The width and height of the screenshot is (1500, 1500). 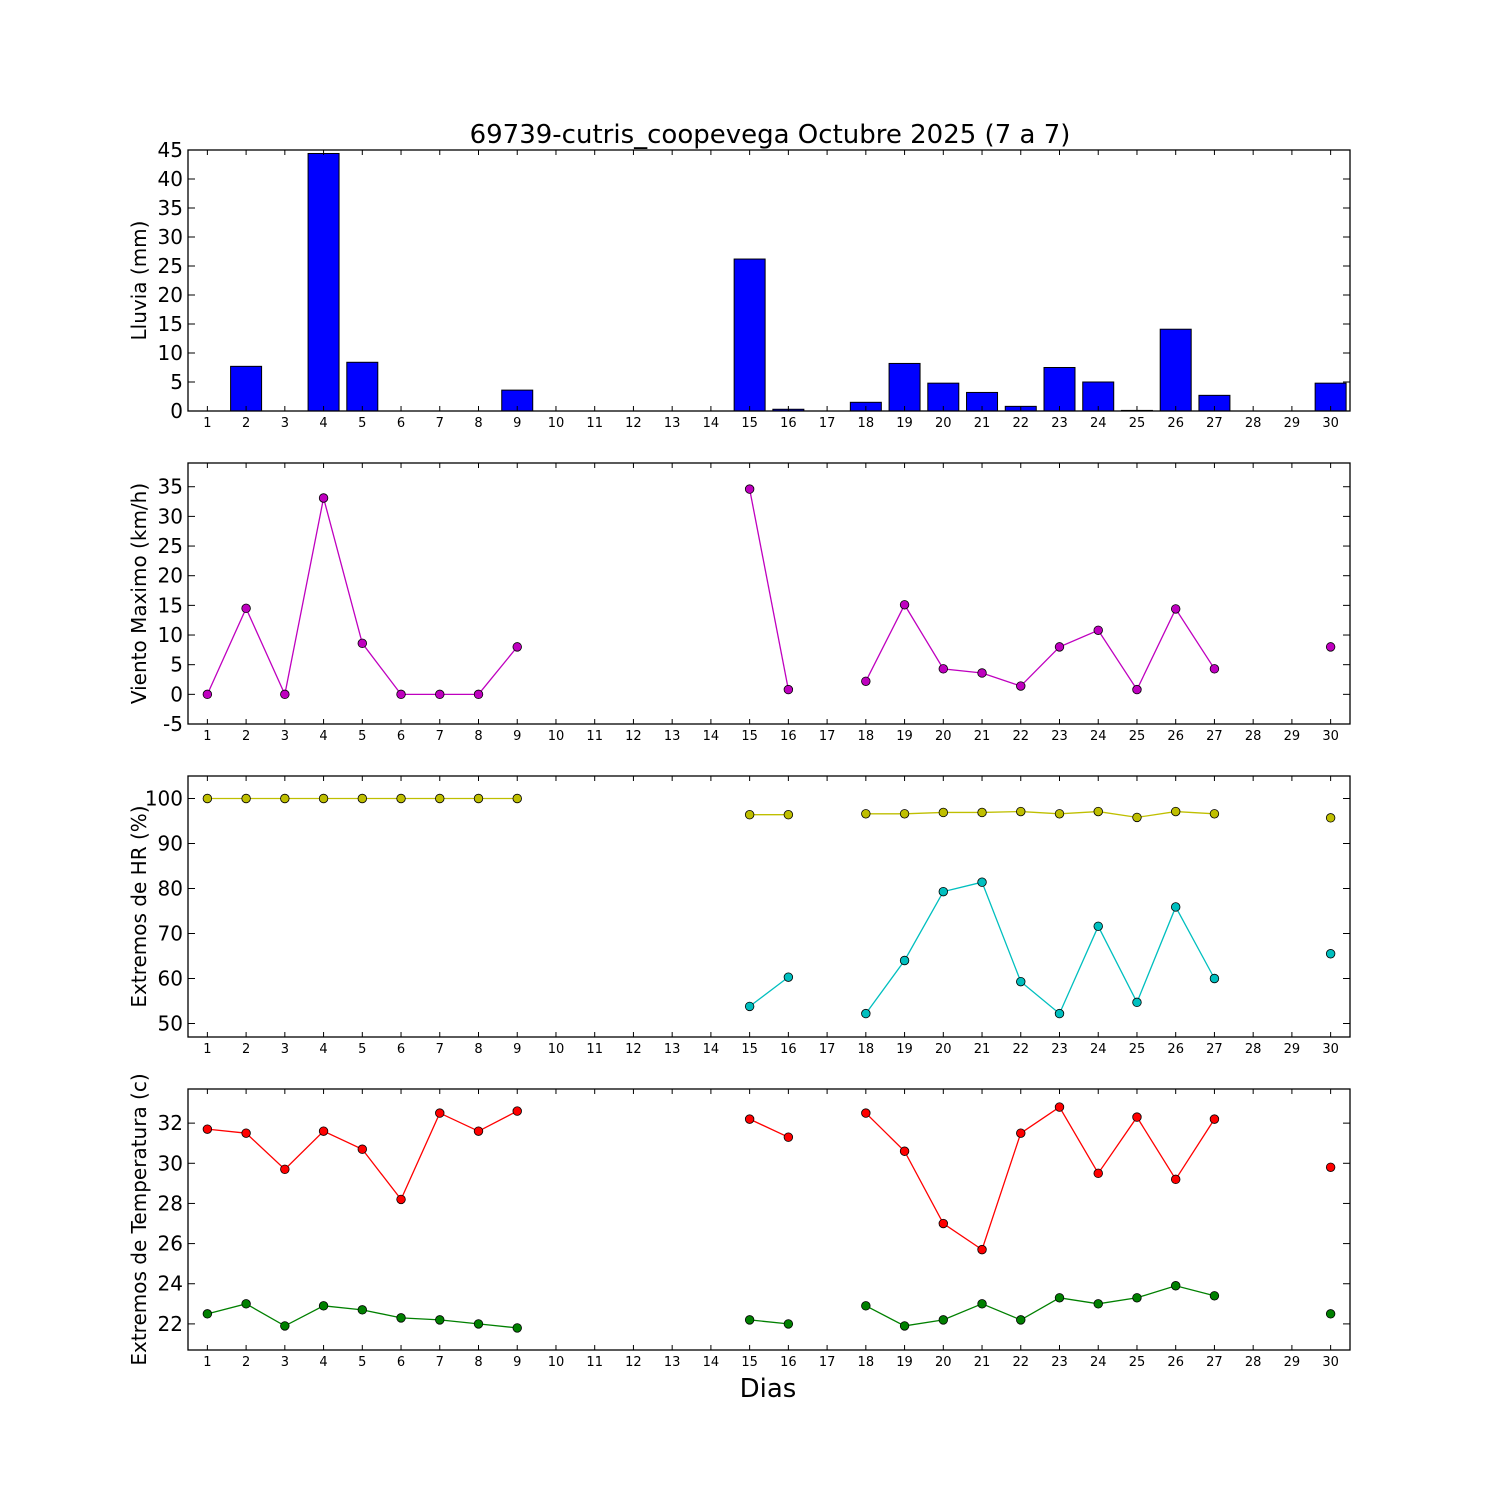 What do you see at coordinates (170, 844) in the screenshot?
I see `y-tick-label: 90` at bounding box center [170, 844].